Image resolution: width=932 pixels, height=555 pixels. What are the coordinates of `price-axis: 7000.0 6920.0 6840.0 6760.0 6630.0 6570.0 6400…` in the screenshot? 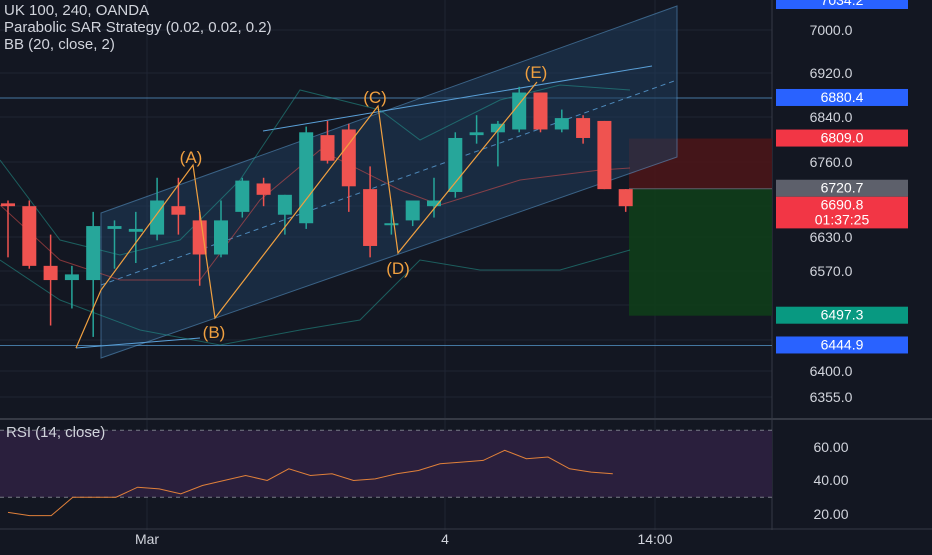 It's located at (842, 261).